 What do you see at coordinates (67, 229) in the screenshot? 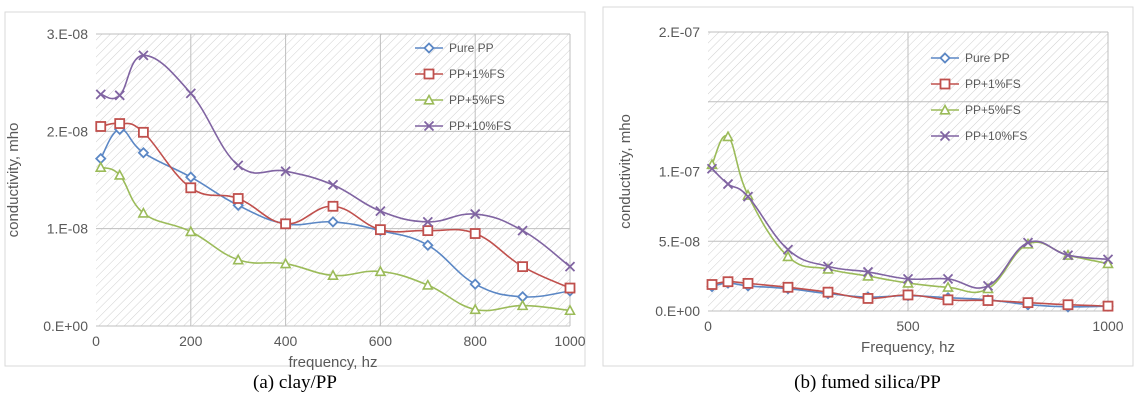
I see `y-tick-label: 1.E-08` at bounding box center [67, 229].